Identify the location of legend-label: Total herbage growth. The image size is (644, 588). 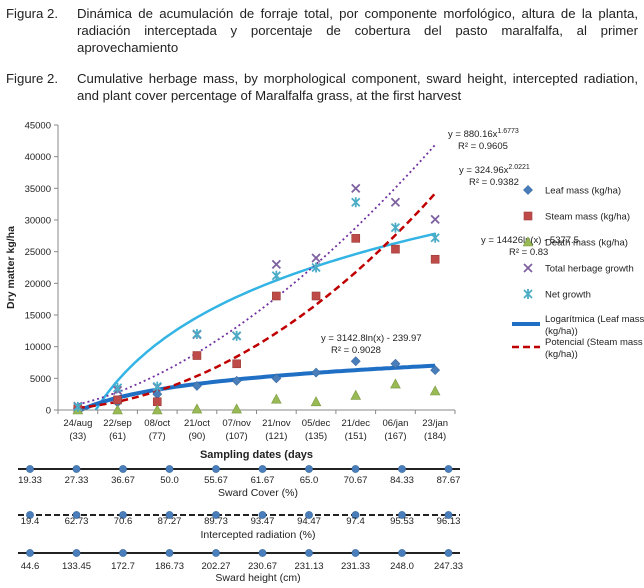
(589, 269).